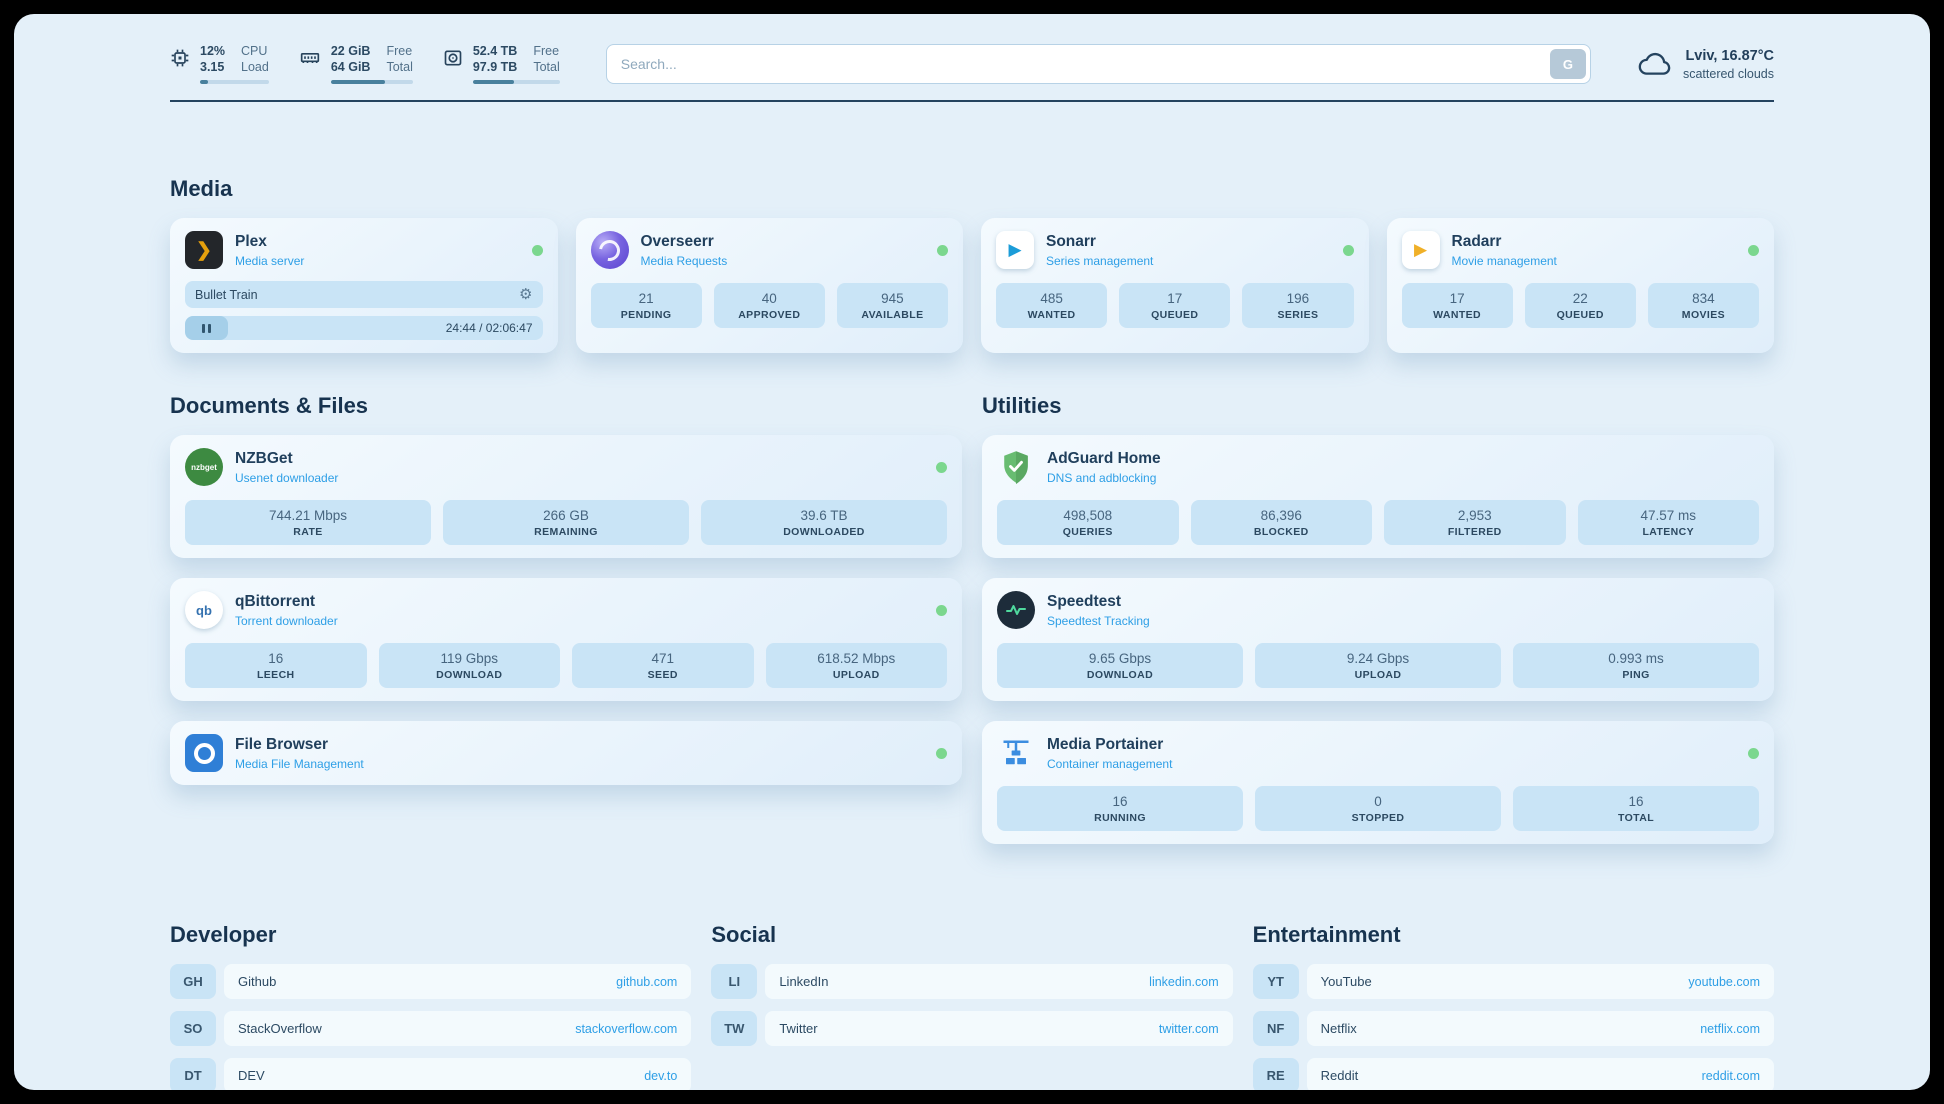  What do you see at coordinates (1668, 515) in the screenshot?
I see `stat-value: 47.57 ms` at bounding box center [1668, 515].